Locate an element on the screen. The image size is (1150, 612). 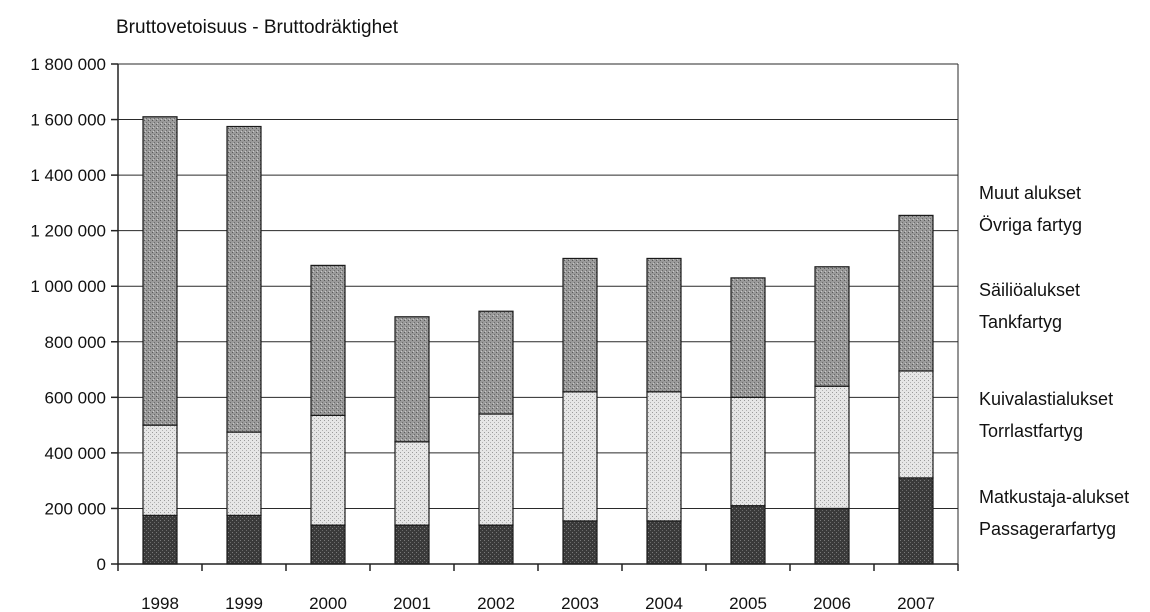
y-tick-label: 200 000 is located at coordinates (75, 508).